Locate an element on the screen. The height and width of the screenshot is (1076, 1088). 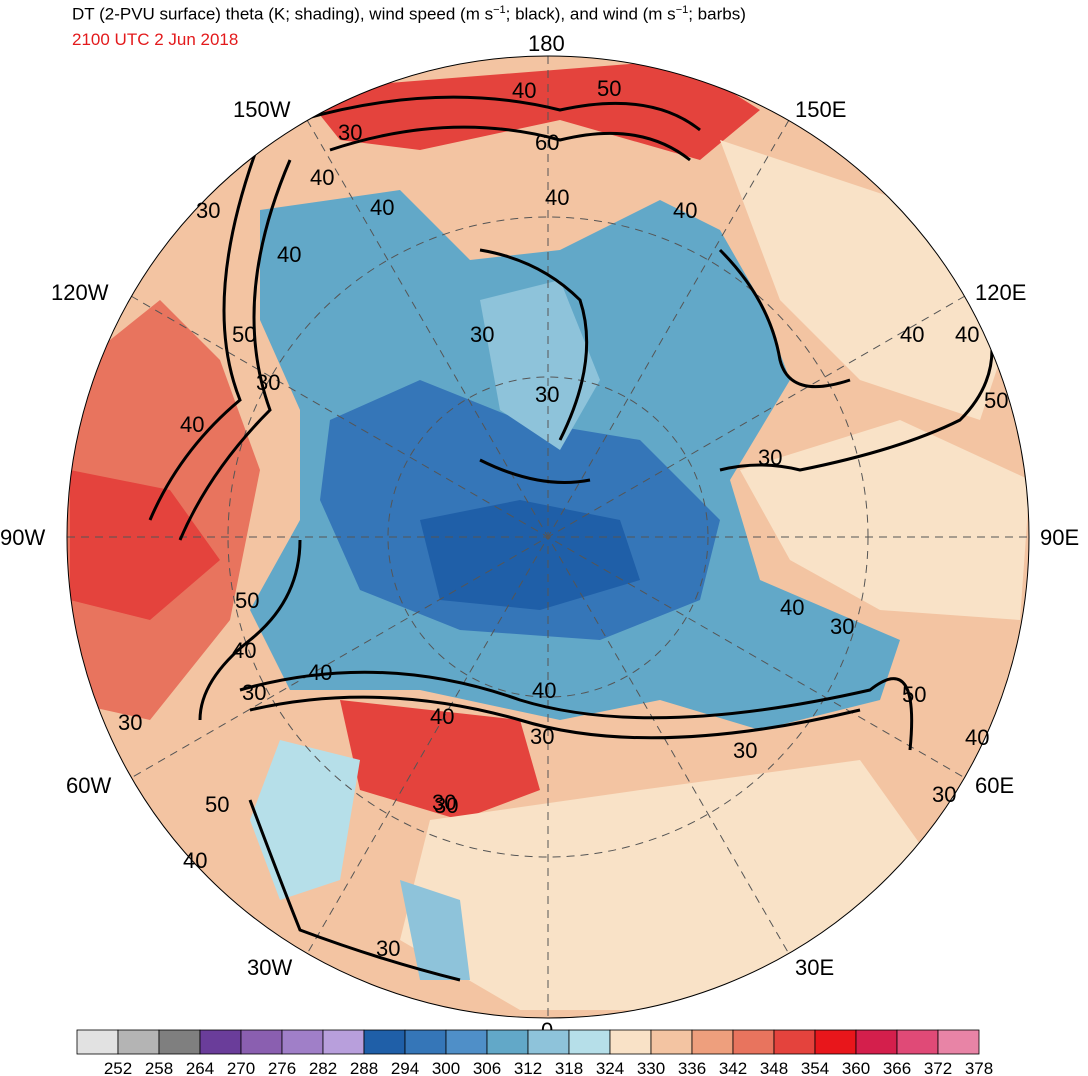
colorbar-label: 348 is located at coordinates (774, 1067).